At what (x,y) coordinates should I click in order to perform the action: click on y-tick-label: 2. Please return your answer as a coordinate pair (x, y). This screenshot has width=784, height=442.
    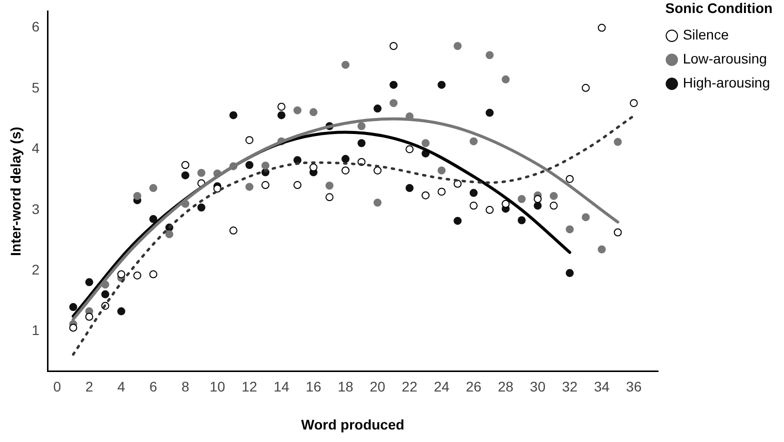
    Looking at the image, I should click on (36, 269).